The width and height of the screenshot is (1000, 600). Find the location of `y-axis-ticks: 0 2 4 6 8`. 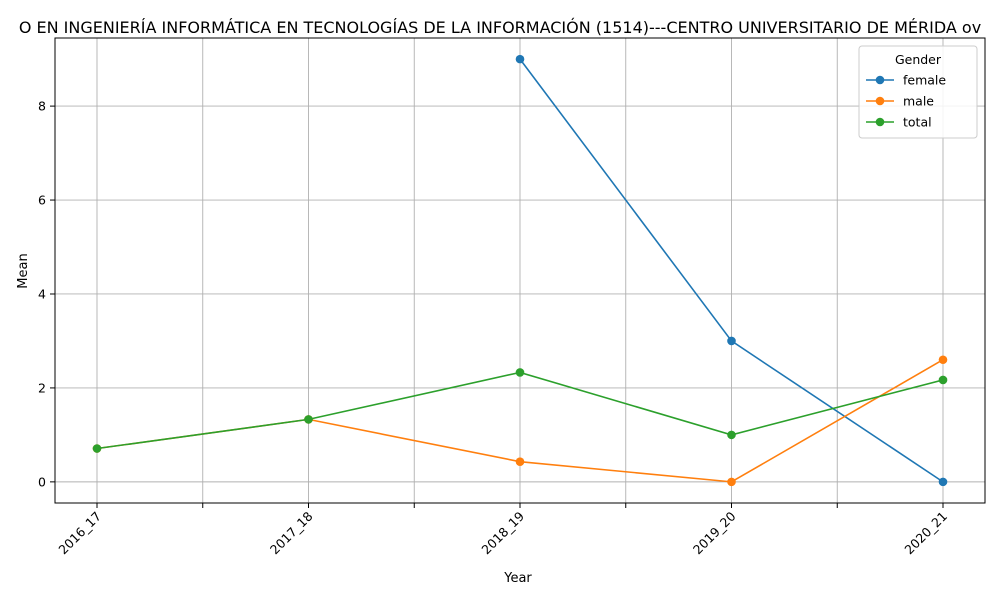

y-axis-ticks: 0 2 4 6 8 is located at coordinates (46, 294).